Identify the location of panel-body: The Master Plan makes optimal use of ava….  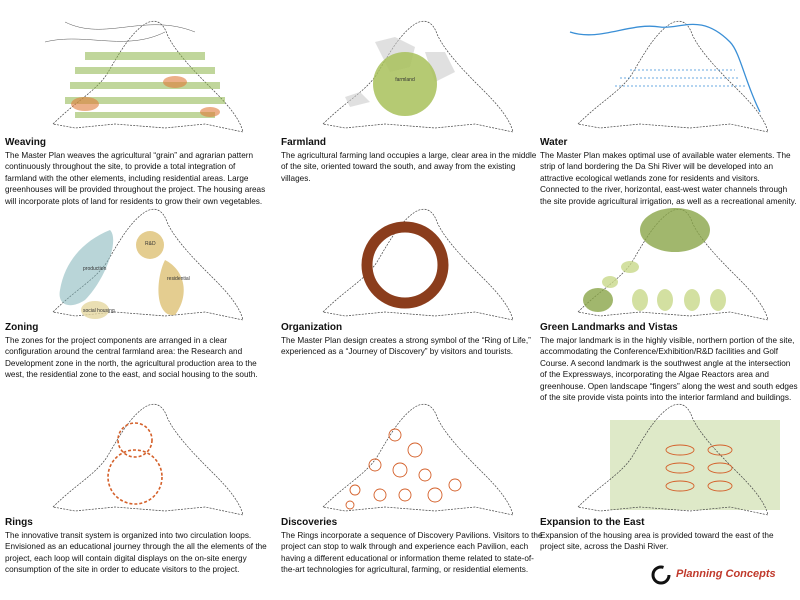
(668, 178).